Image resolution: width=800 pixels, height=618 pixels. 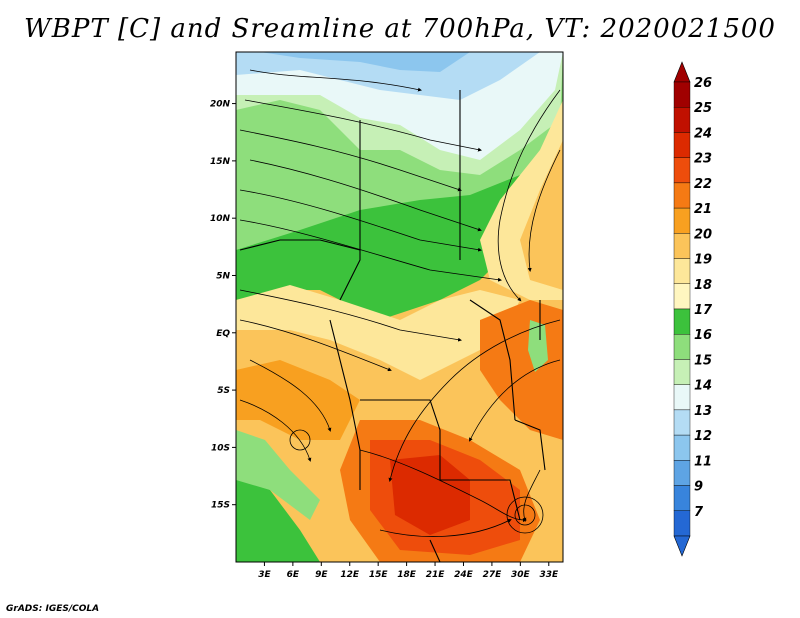 I want to click on lon-label: 21E, so click(x=436, y=575).